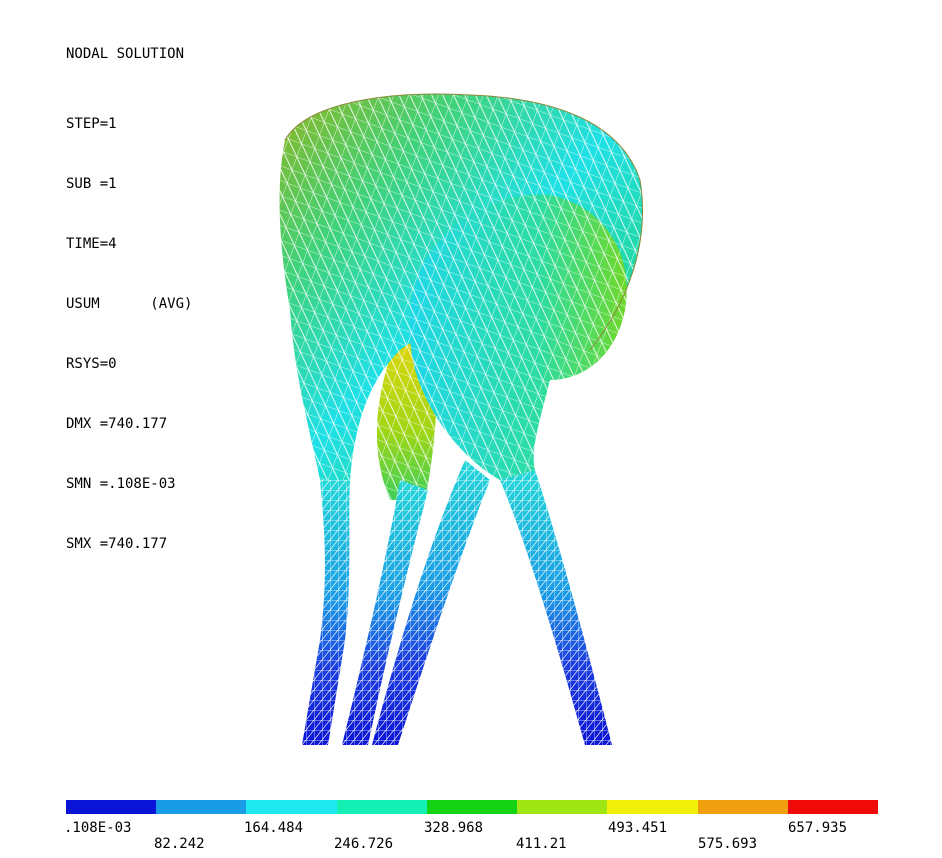  What do you see at coordinates (541, 844) in the screenshot?
I see `legend-label-5: 411.21` at bounding box center [541, 844].